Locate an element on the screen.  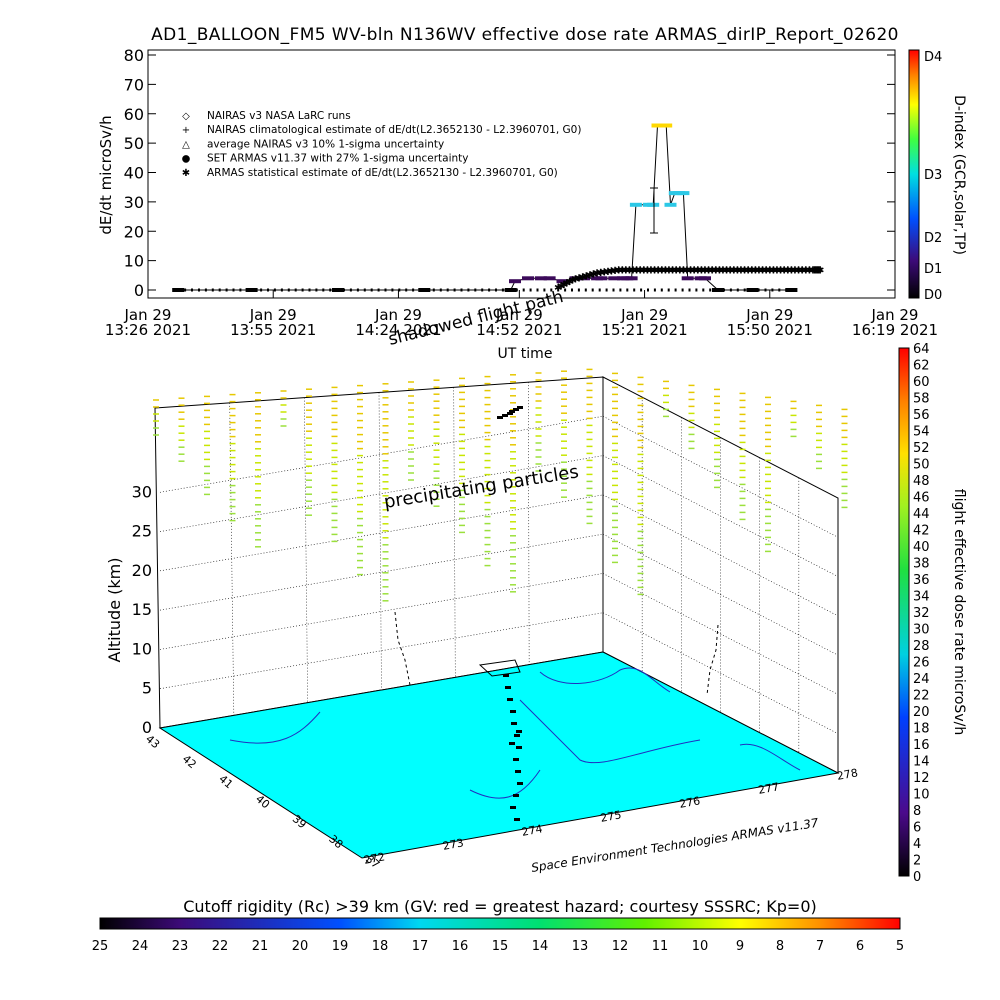
dose-tick-label: 26 is located at coordinates (921, 663).